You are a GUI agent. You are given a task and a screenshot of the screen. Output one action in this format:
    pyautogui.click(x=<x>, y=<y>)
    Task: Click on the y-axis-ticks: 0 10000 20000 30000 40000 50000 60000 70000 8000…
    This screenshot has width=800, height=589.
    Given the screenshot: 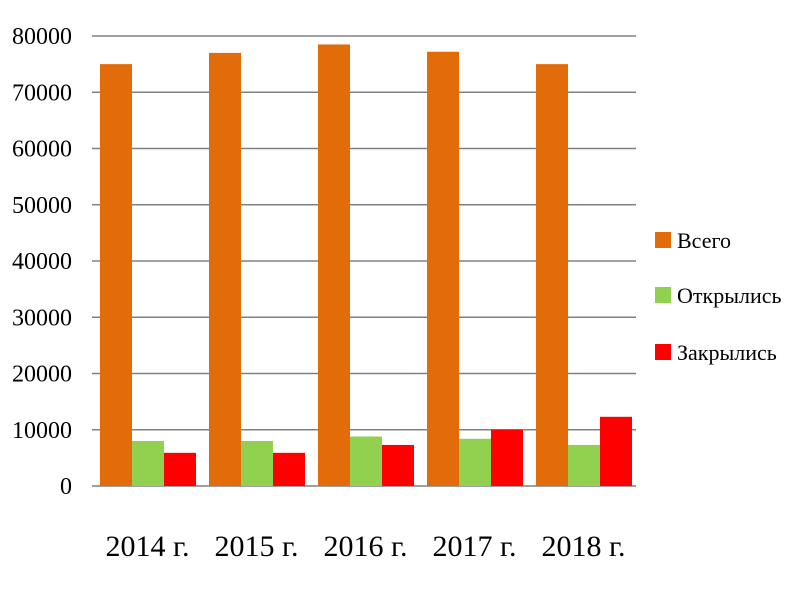 What is the action you would take?
    pyautogui.click(x=42, y=262)
    